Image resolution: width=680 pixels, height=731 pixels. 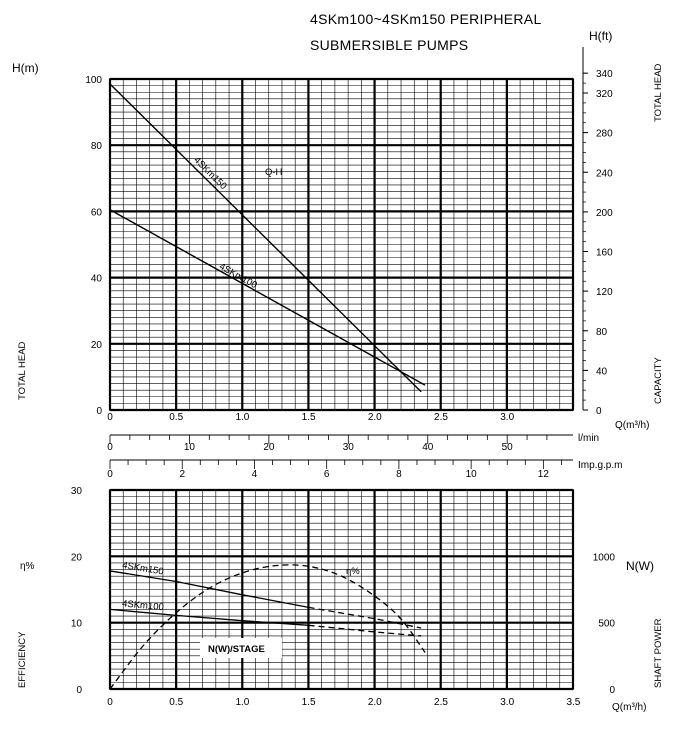 What do you see at coordinates (604, 173) in the screenshot?
I see `y-tick-label-right: 240` at bounding box center [604, 173].